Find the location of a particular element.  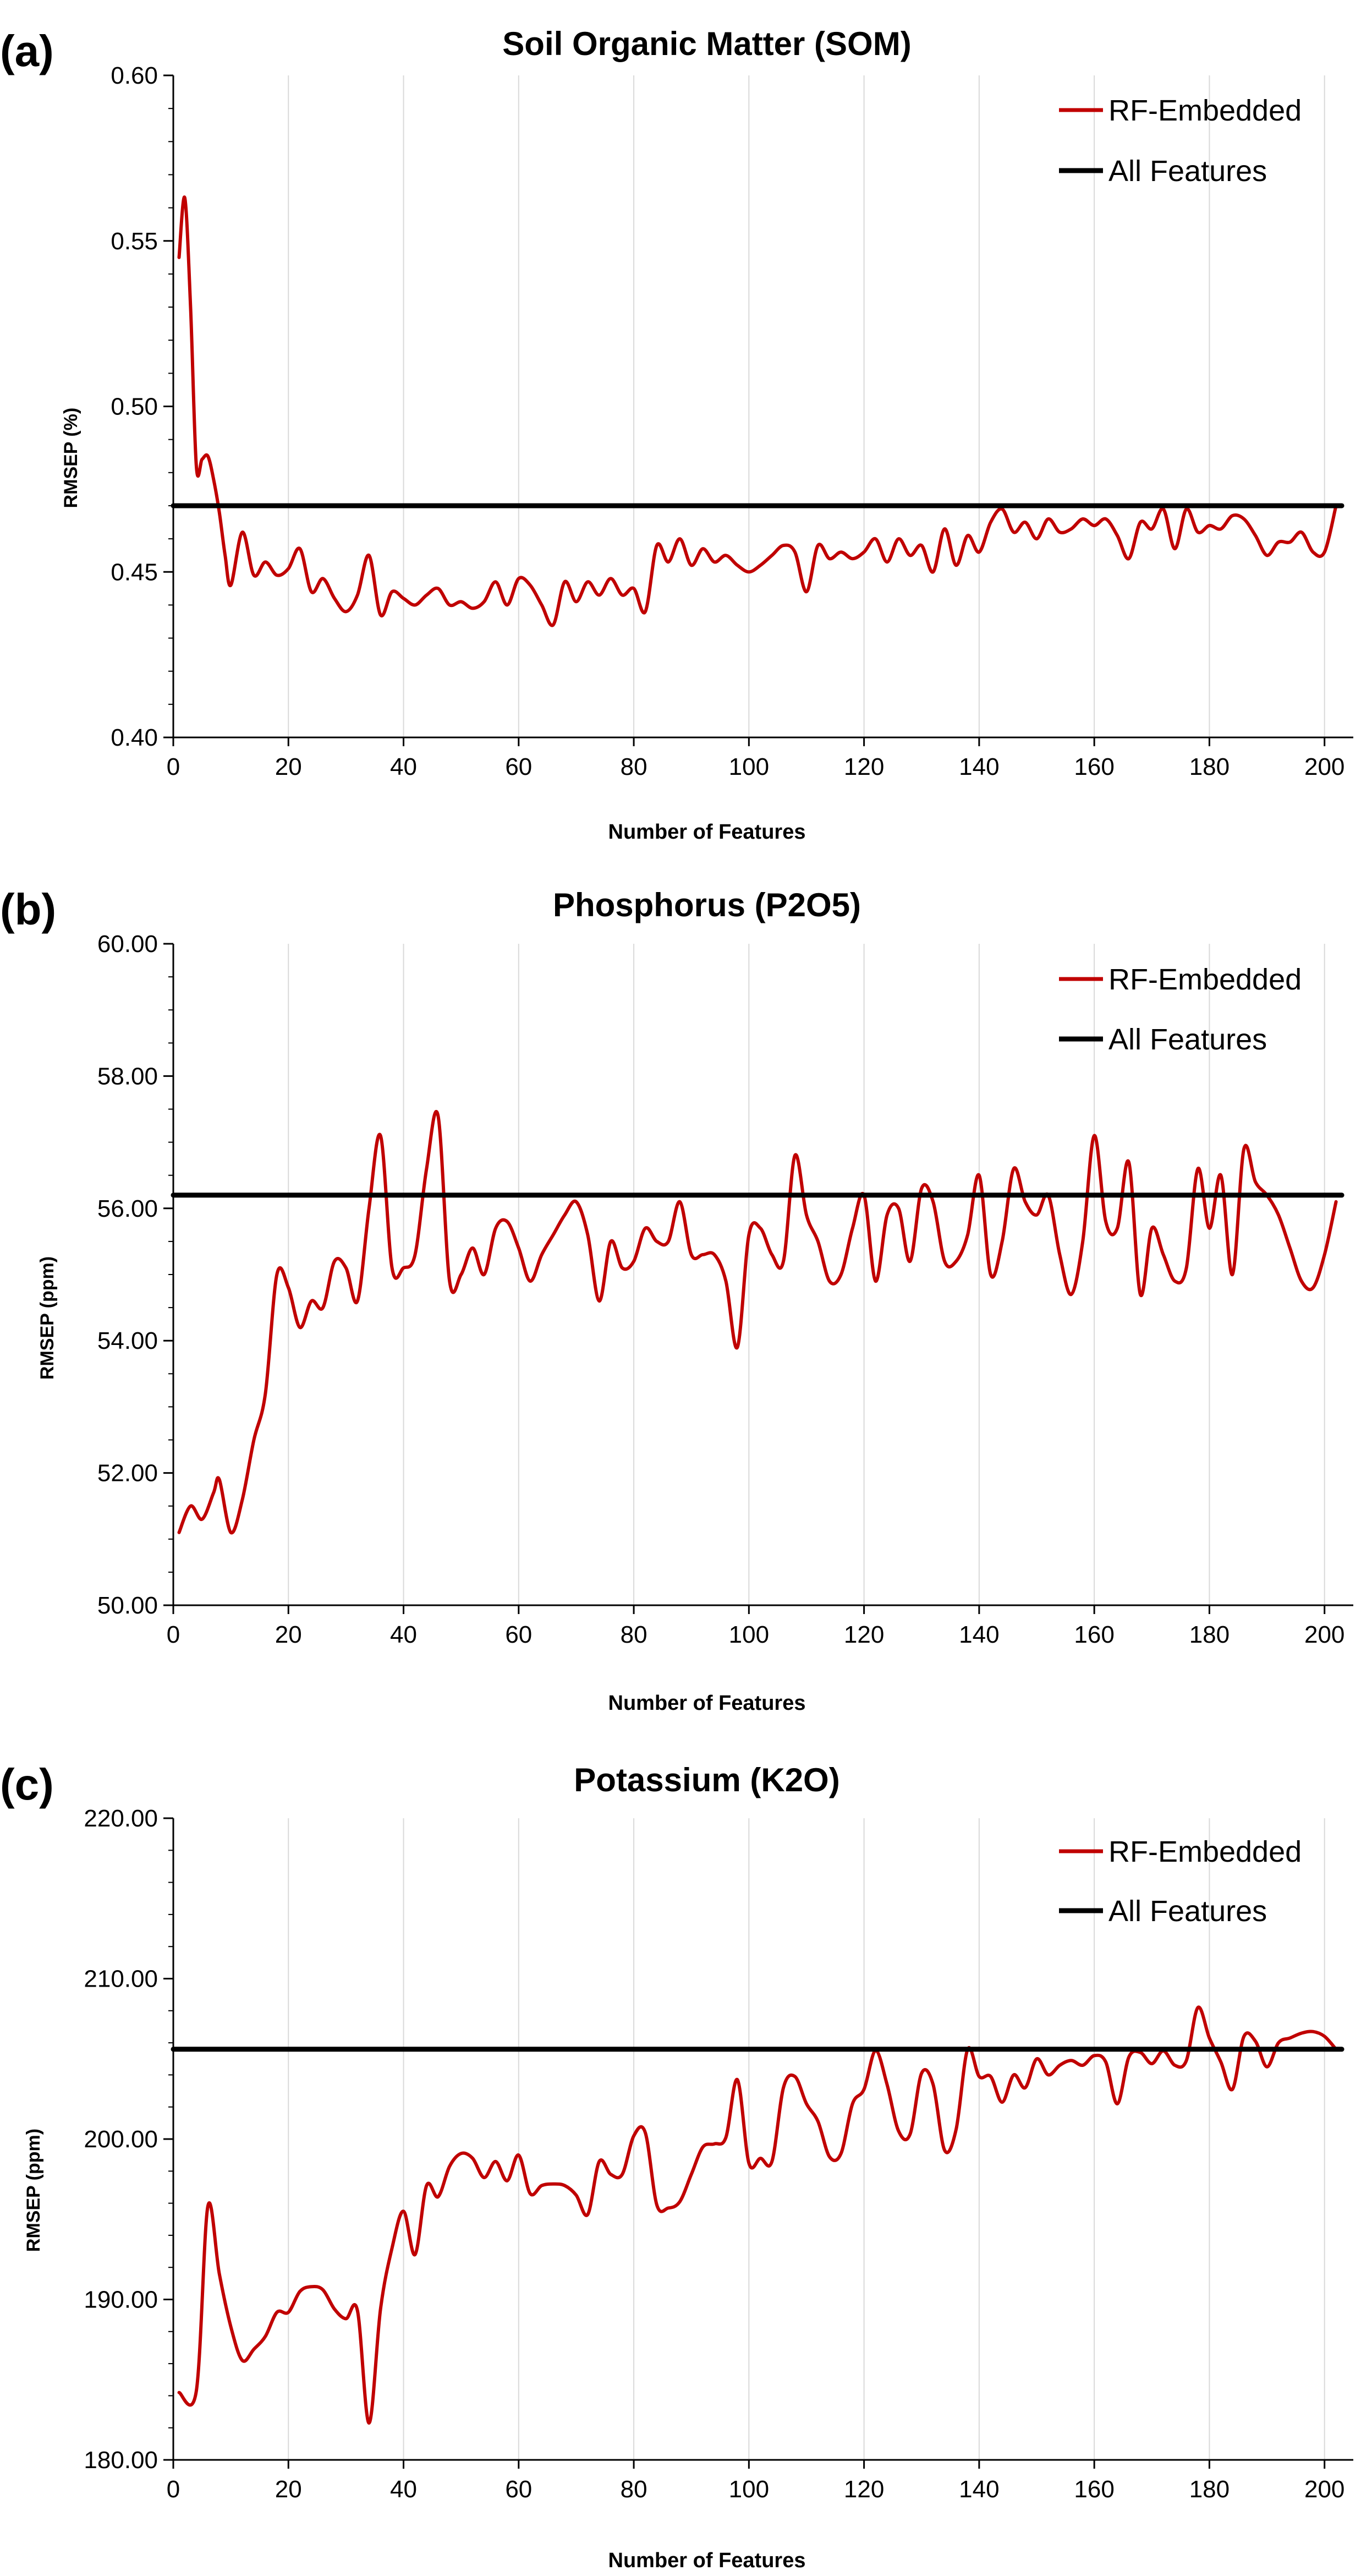

chart-title-a: Soil Organic Matter (SOM) is located at coordinates (707, 43).